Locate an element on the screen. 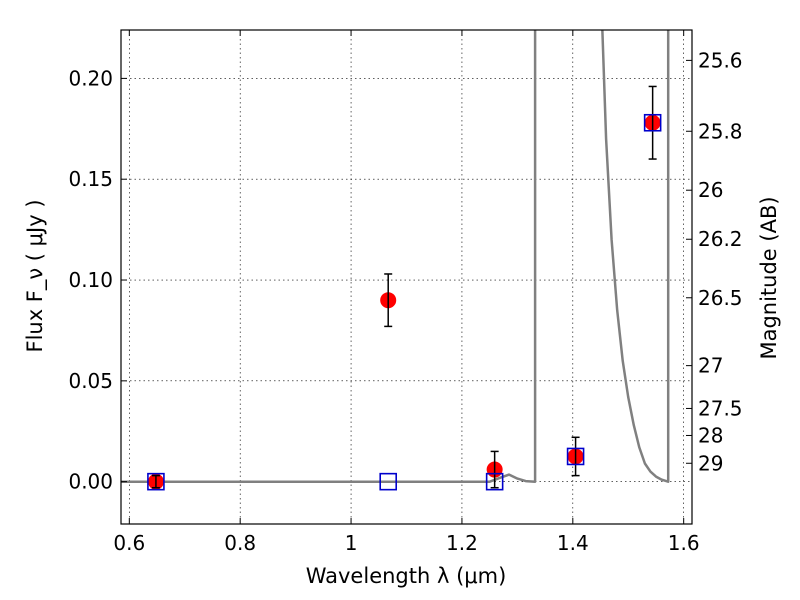 Image resolution: width=800 pixels, height=600 pixels. y-tick-label: 0.10 is located at coordinates (90, 280).